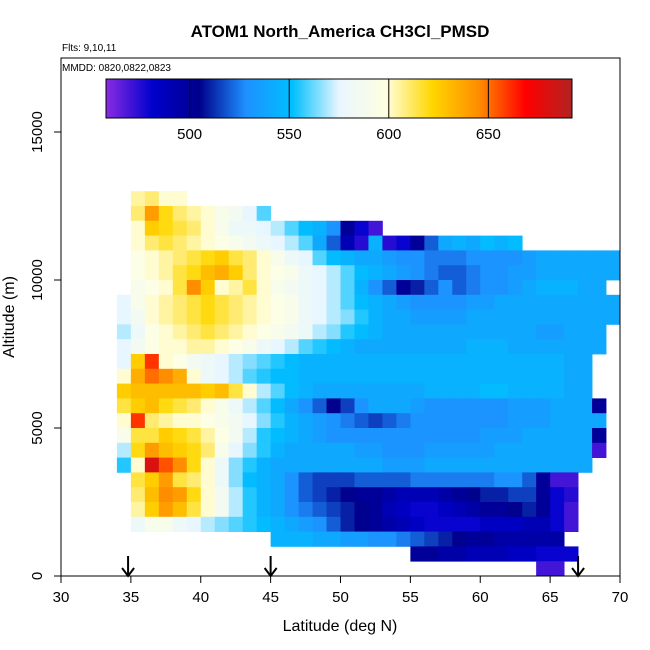 This screenshot has width=650, height=650. Describe the element at coordinates (200, 597) in the screenshot. I see `x-tick-label: 40` at that location.